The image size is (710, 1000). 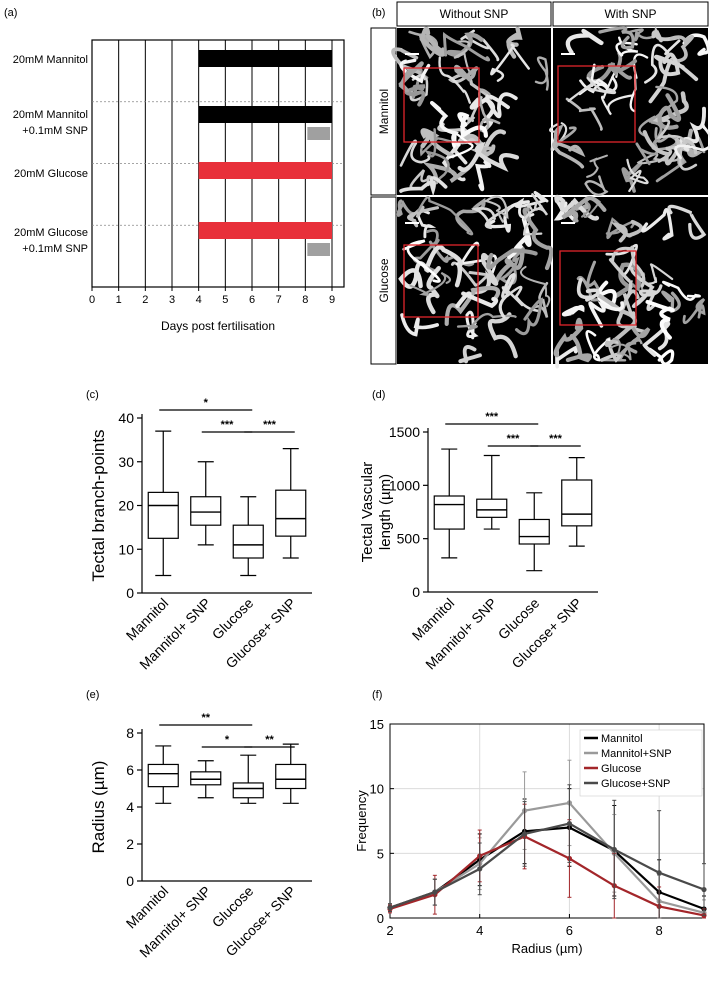 I want to click on col-header: Without SNP, so click(x=474, y=14).